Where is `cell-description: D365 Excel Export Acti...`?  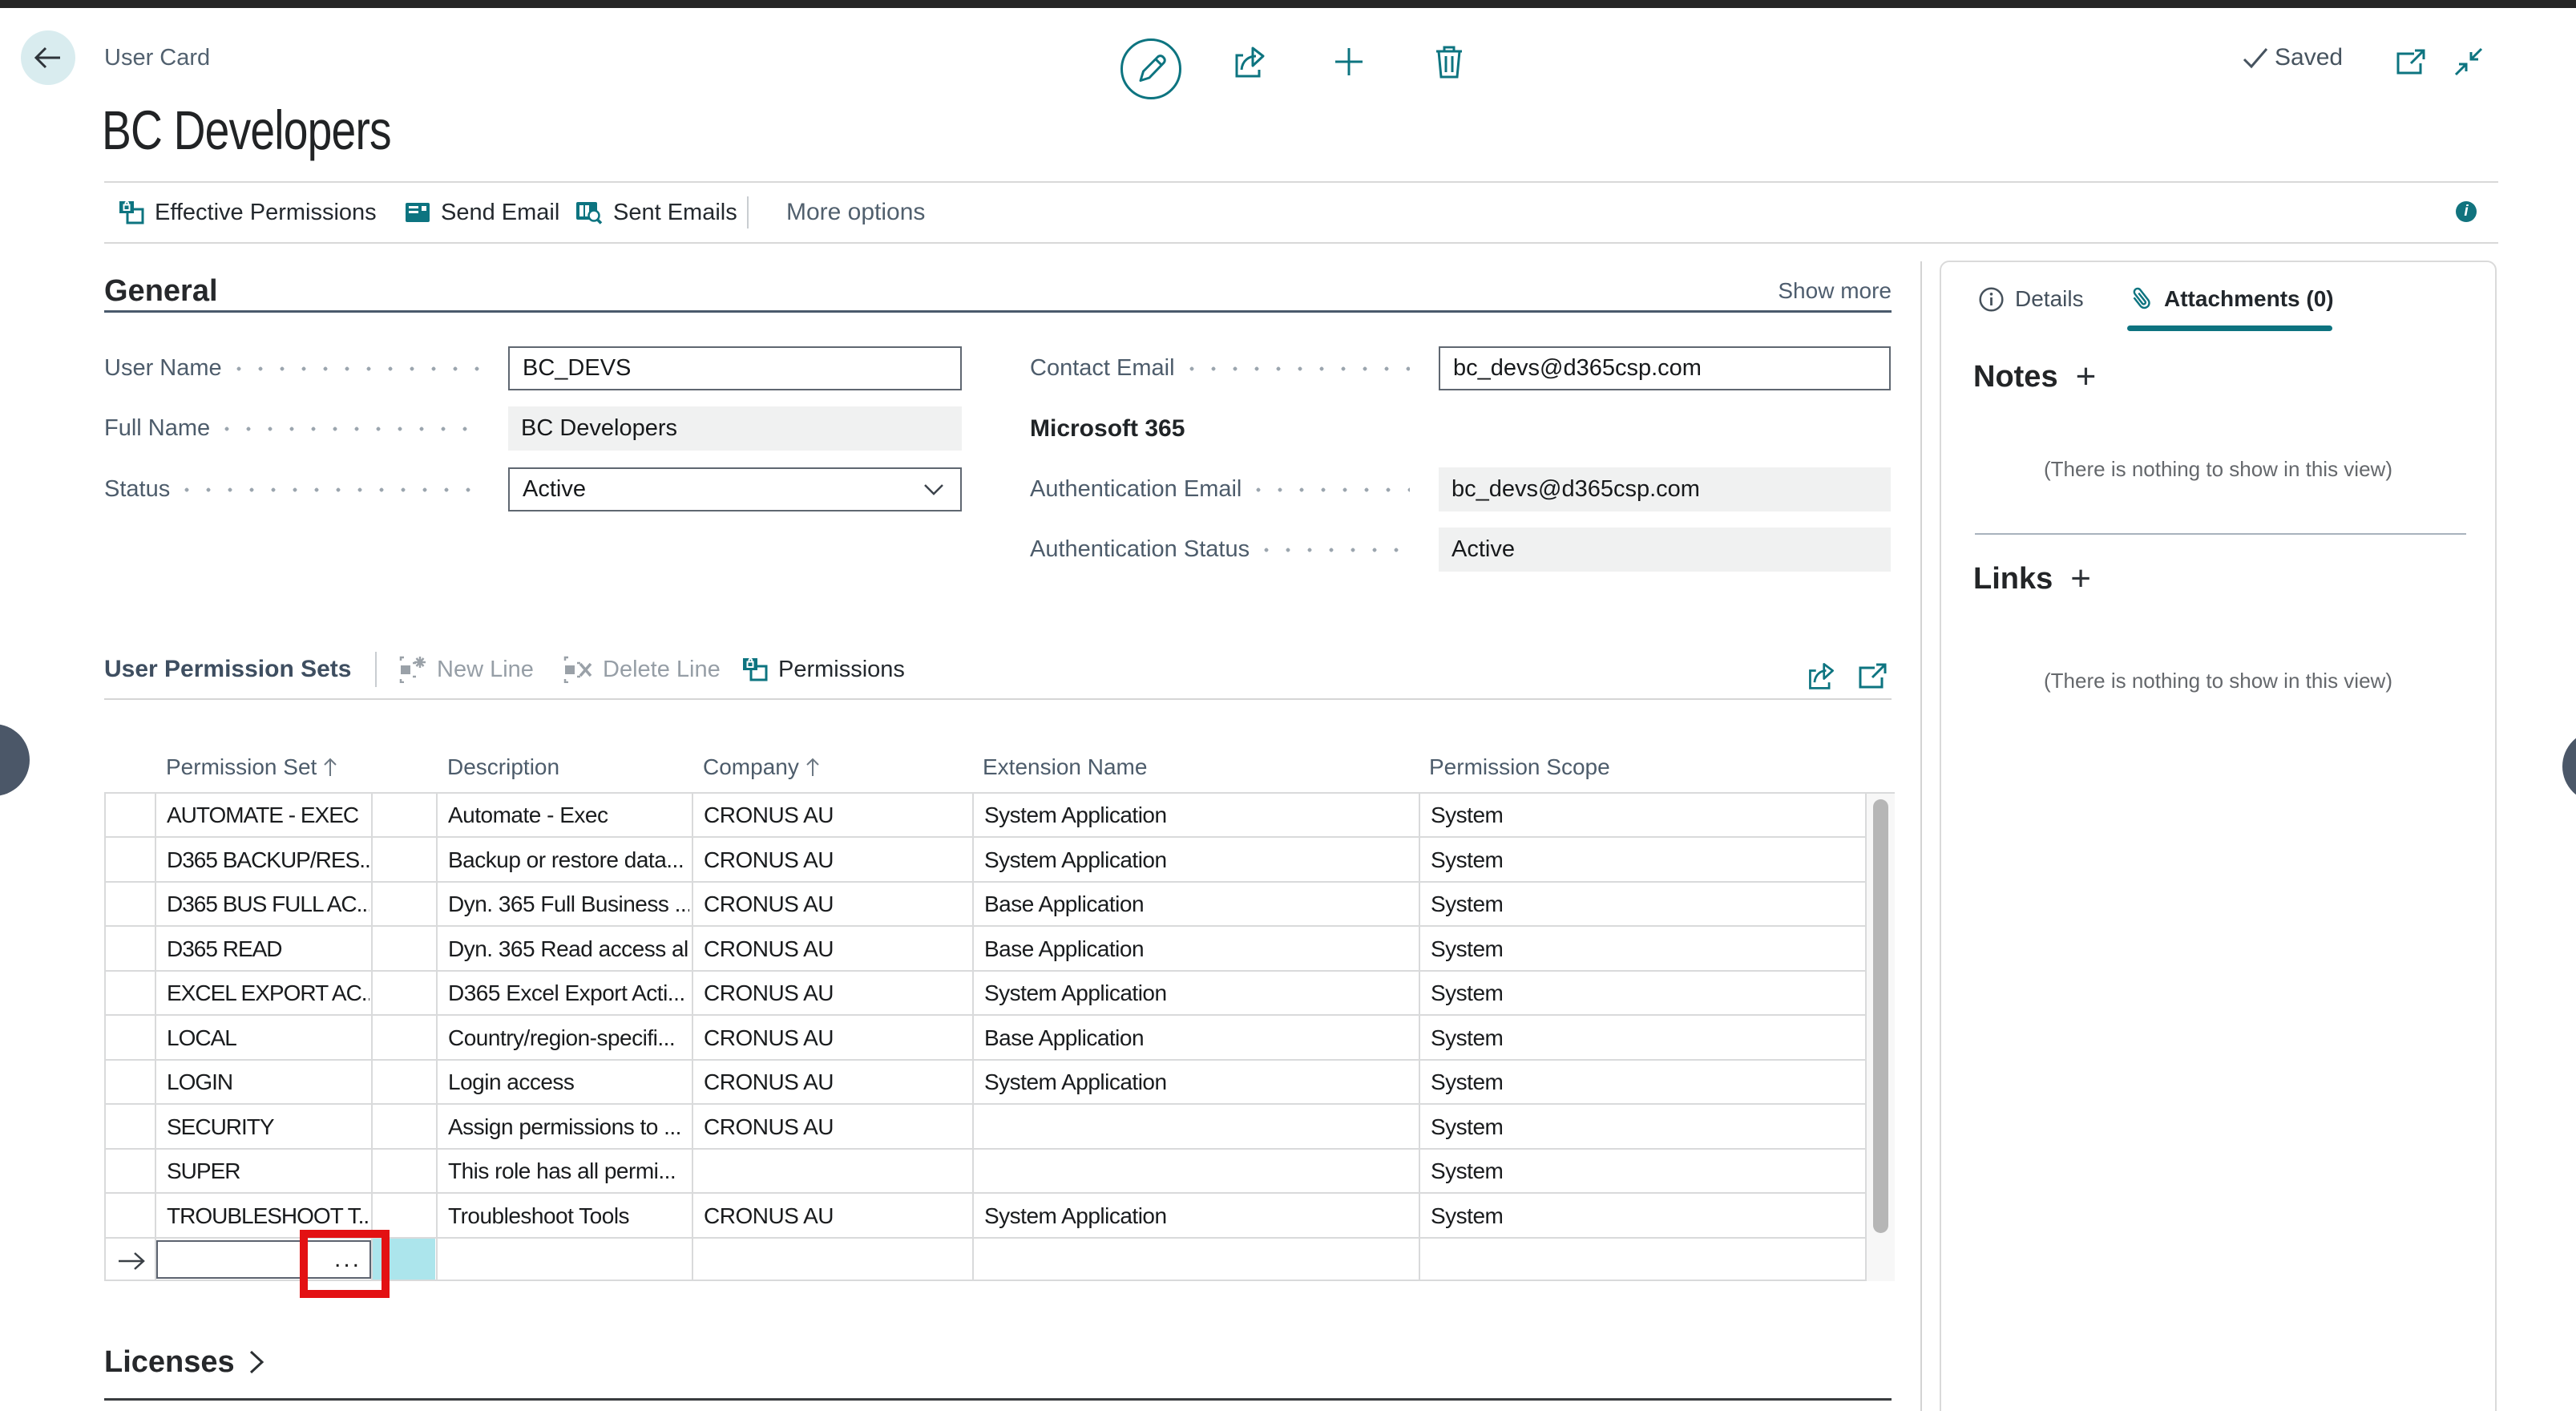 cell-description: D365 Excel Export Acti... is located at coordinates (566, 992).